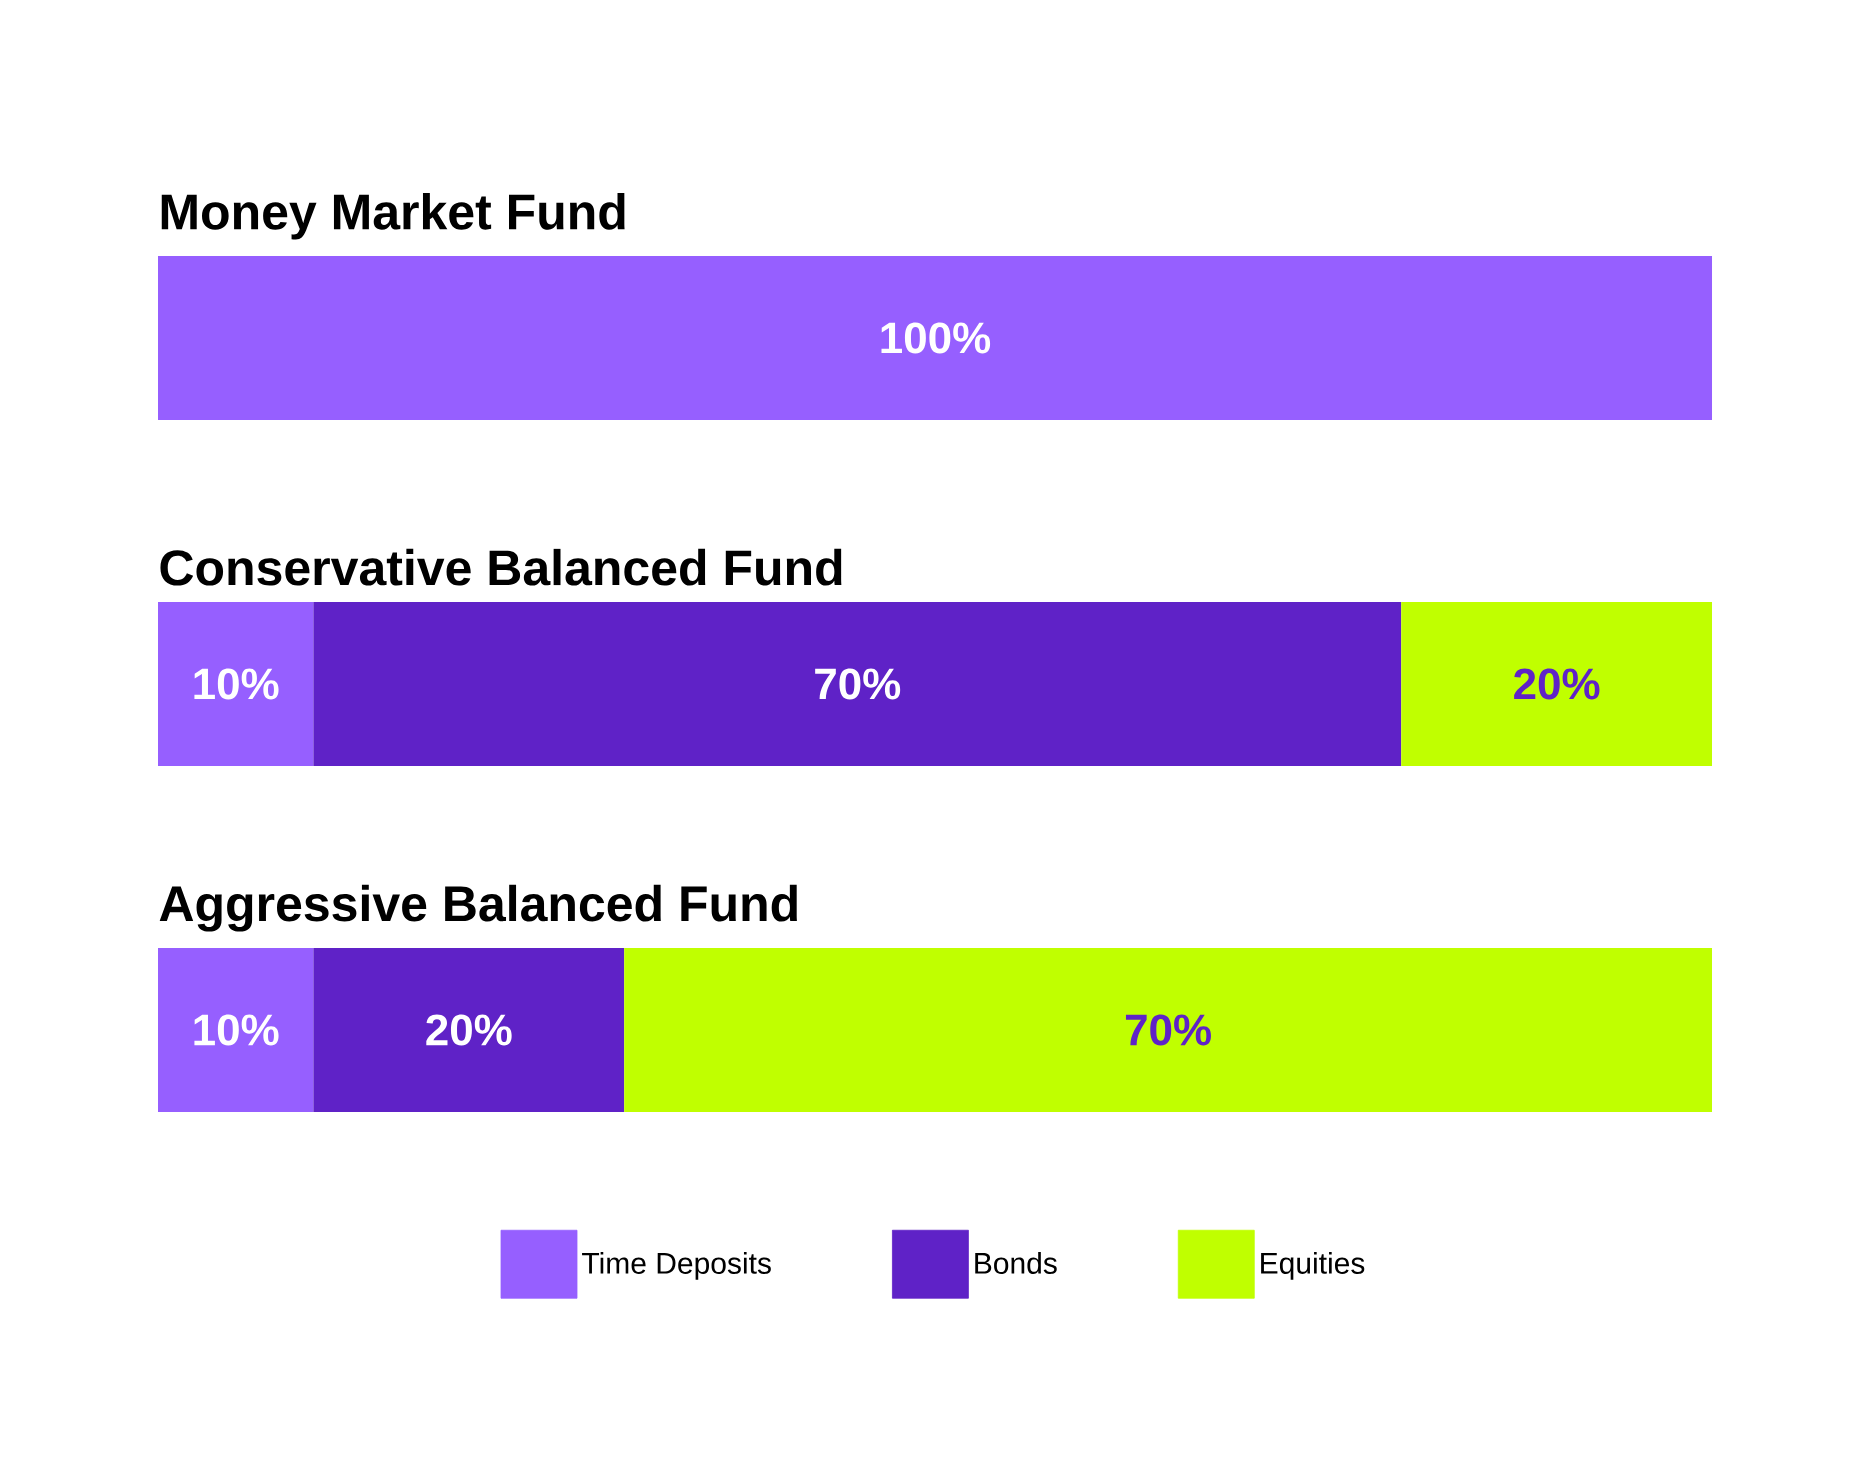  Describe the element at coordinates (501, 567) in the screenshot. I see `y-tick-label: Conservative Balanced Fund` at that location.